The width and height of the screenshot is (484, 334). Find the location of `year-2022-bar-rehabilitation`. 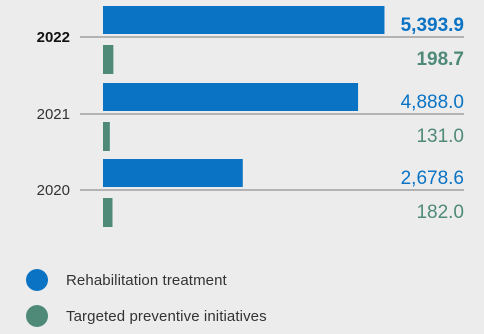

year-2022-bar-rehabilitation is located at coordinates (244, 20).